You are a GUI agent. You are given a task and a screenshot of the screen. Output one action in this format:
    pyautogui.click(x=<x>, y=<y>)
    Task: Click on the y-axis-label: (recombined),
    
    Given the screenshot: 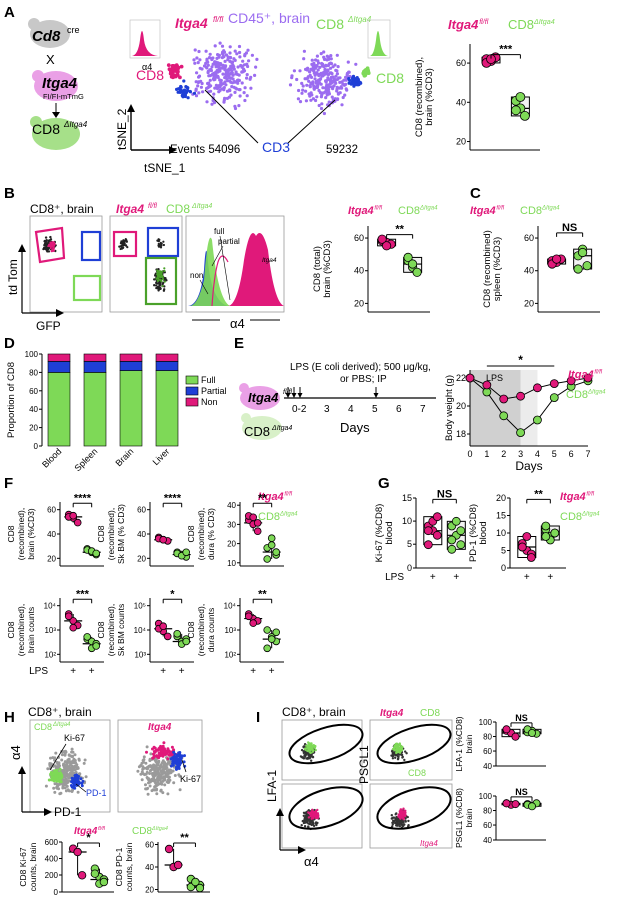 What is the action you would take?
    pyautogui.click(x=201, y=630)
    